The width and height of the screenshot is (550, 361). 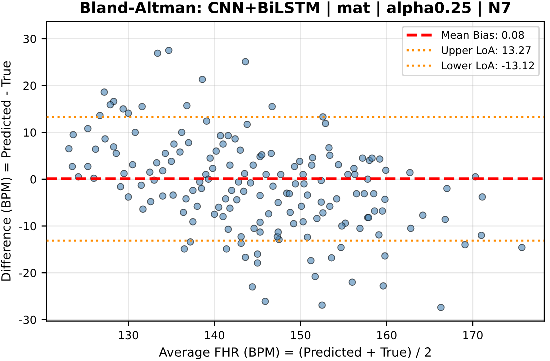 What do you see at coordinates (27, 273) in the screenshot?
I see `y-tick-label: -20` at bounding box center [27, 273].